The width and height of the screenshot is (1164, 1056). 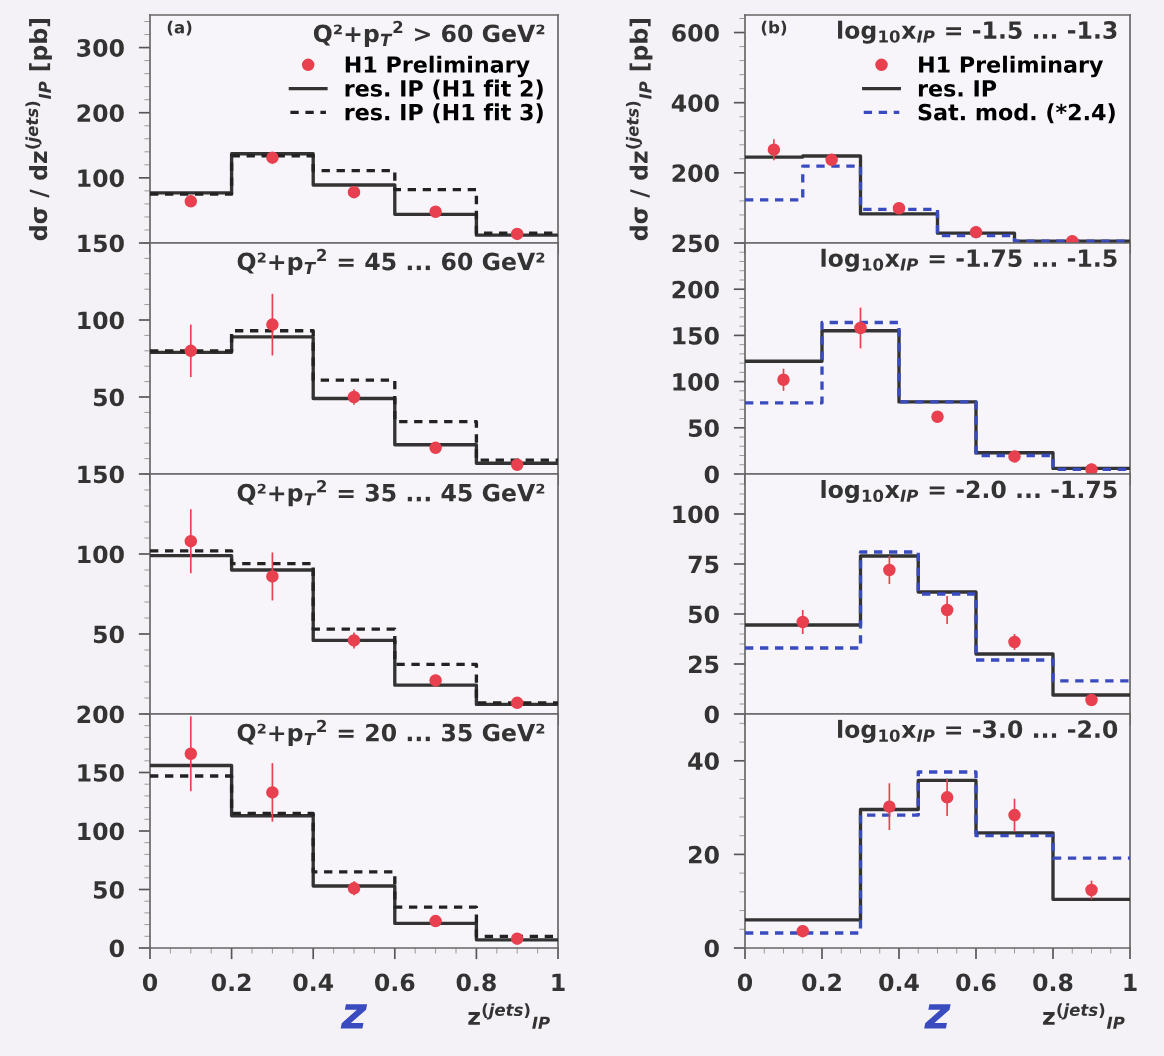 What do you see at coordinates (703, 564) in the screenshot?
I see `y-tick-label: 75` at bounding box center [703, 564].